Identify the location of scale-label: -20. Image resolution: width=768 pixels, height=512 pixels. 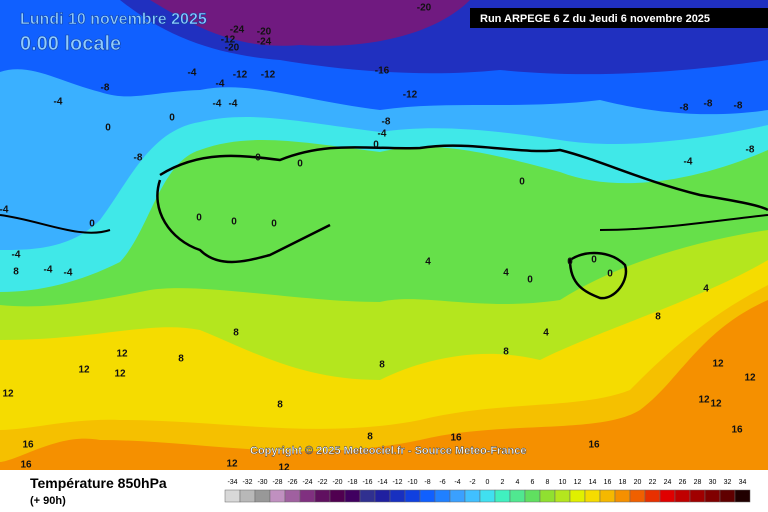
(337, 482).